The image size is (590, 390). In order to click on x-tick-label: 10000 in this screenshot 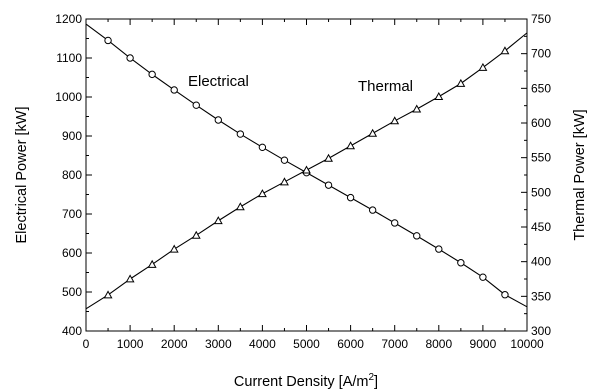, I will do `click(527, 344)`.